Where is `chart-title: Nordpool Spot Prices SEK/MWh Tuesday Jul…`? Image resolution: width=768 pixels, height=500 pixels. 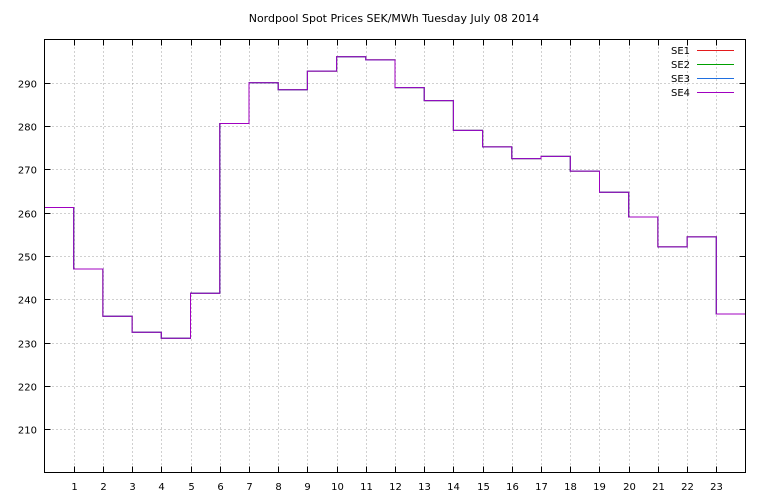 chart-title: Nordpool Spot Prices SEK/MWh Tuesday Jul… is located at coordinates (394, 18).